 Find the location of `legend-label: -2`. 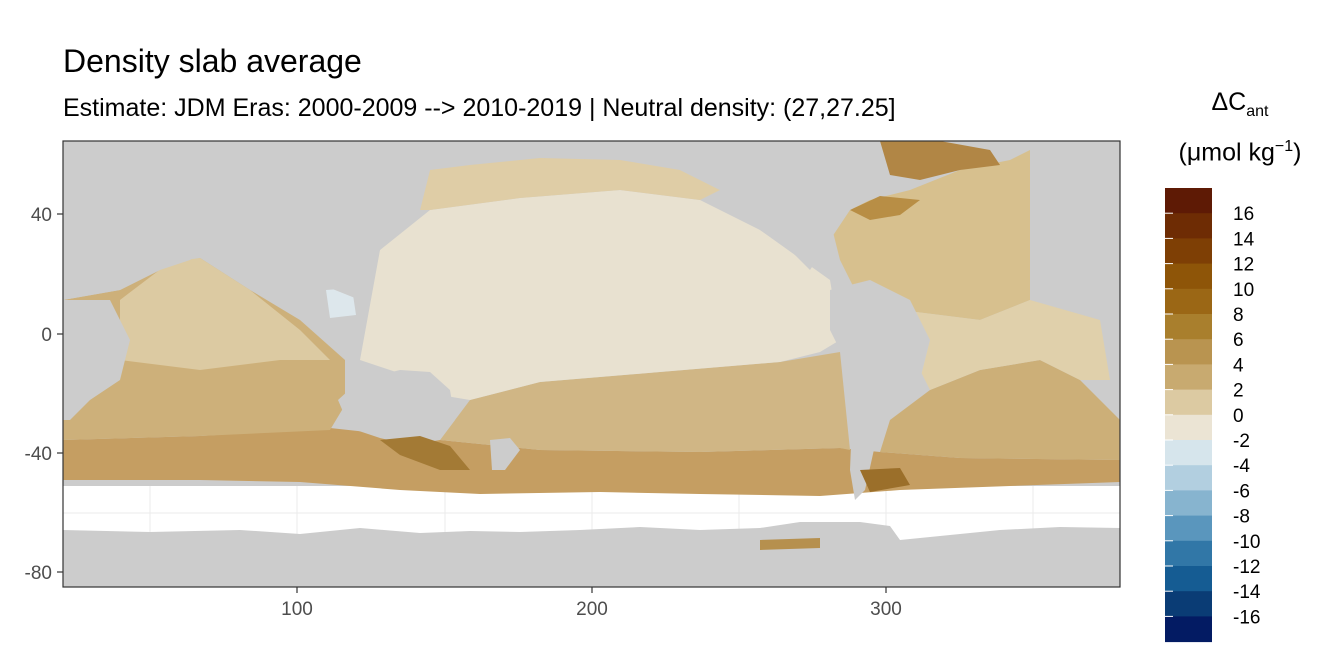

legend-label: -2 is located at coordinates (1241, 441).